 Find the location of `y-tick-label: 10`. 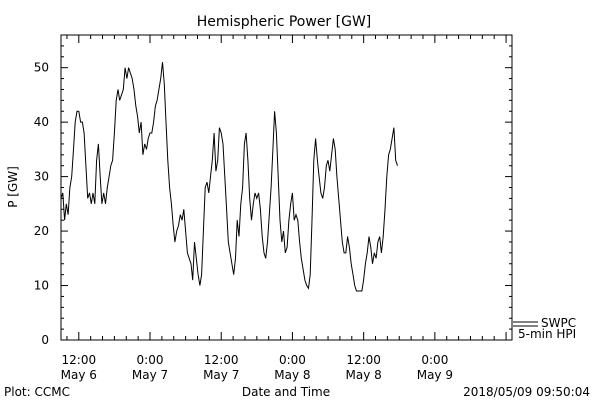

y-tick-label: 10 is located at coordinates (41, 286).